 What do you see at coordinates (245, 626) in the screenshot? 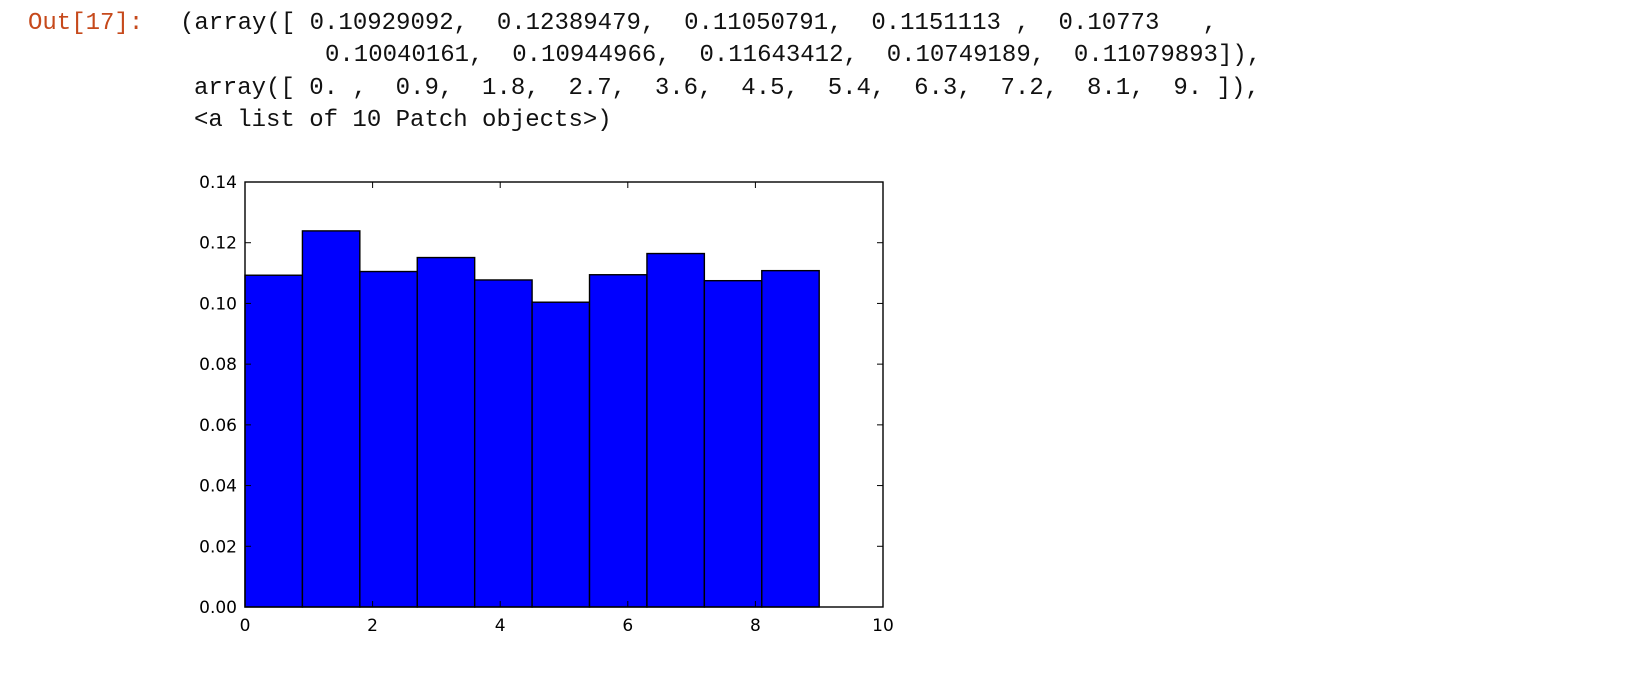
I see `x-tick-label: 0` at bounding box center [245, 626].